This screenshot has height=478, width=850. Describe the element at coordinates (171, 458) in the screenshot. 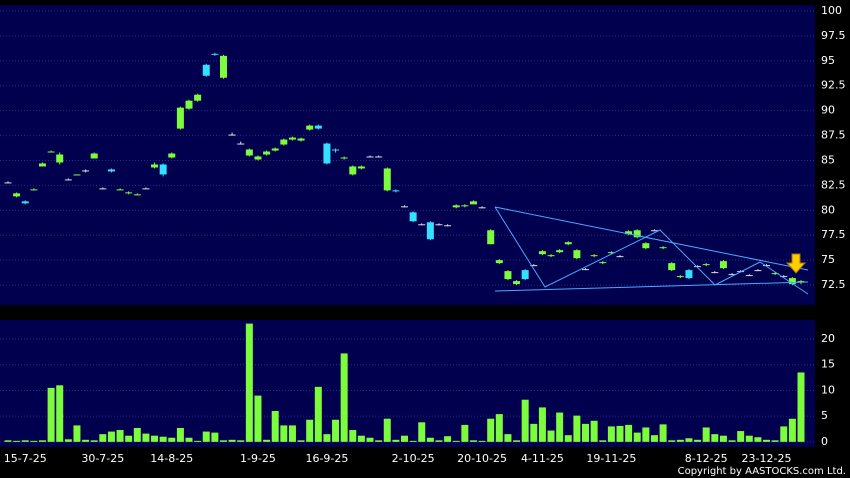

I see `x-tick-label: 14-8-25` at that location.